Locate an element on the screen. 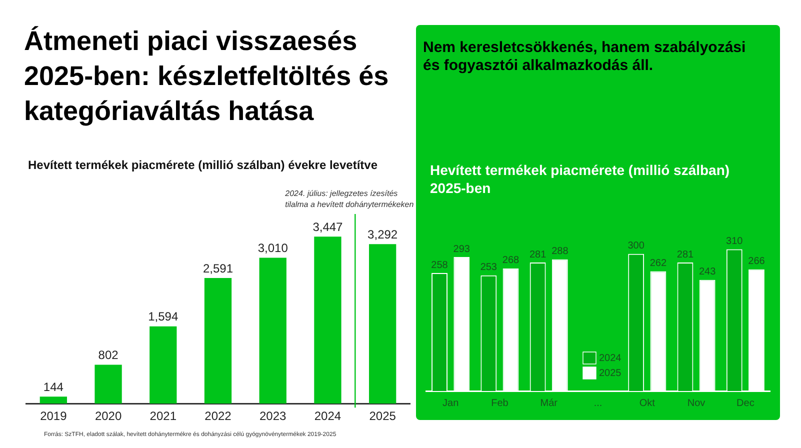 Image resolution: width=801 pixels, height=448 pixels. x-tick-label: Okt is located at coordinates (647, 403).